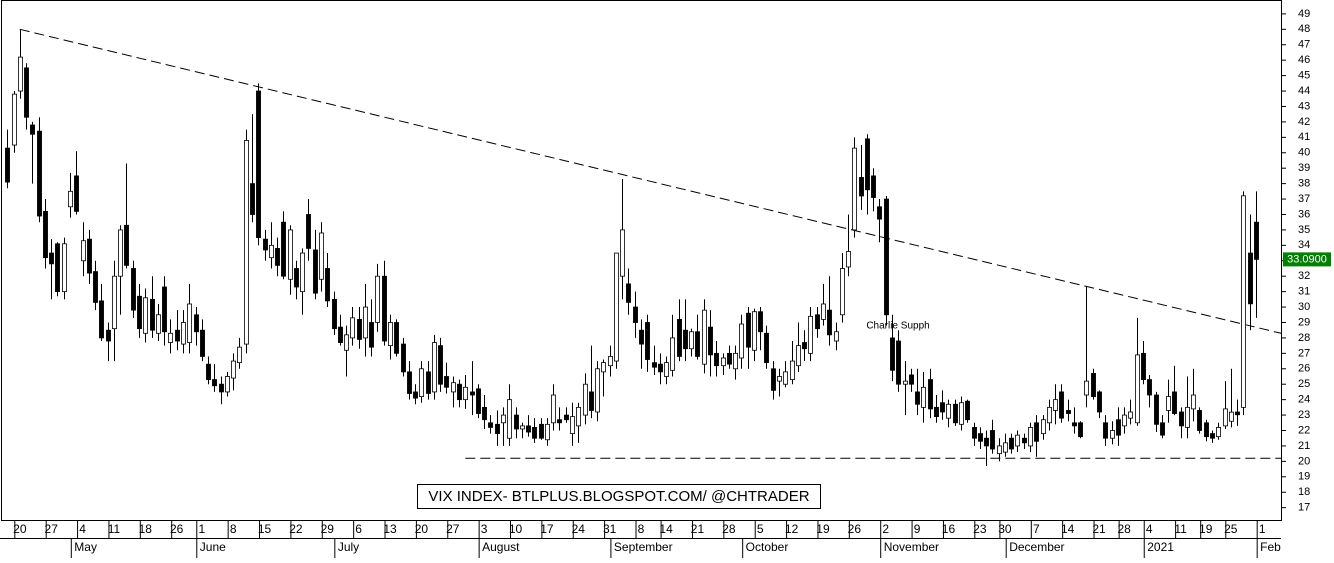  What do you see at coordinates (85, 547) in the screenshot?
I see `month-tick-label: May` at bounding box center [85, 547].